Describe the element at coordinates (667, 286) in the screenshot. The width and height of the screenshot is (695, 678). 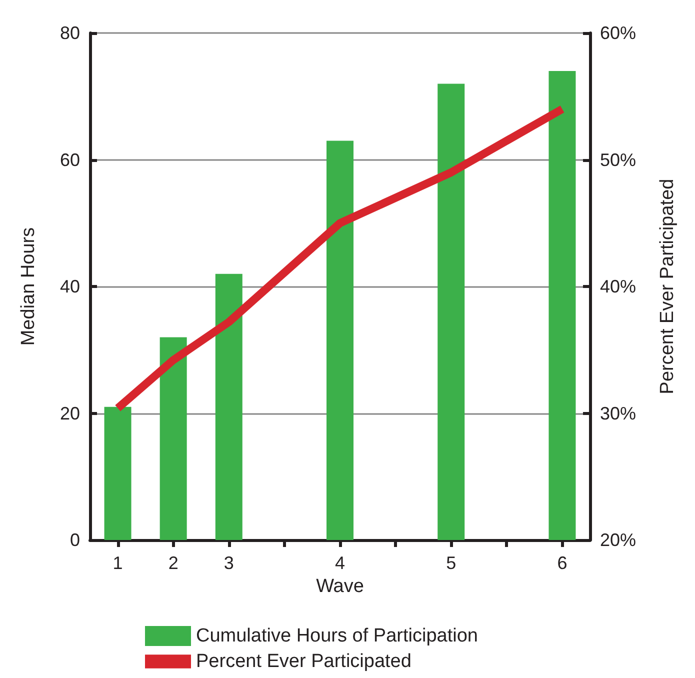
I see `y2-axis-title: Percent Ever Participated` at that location.